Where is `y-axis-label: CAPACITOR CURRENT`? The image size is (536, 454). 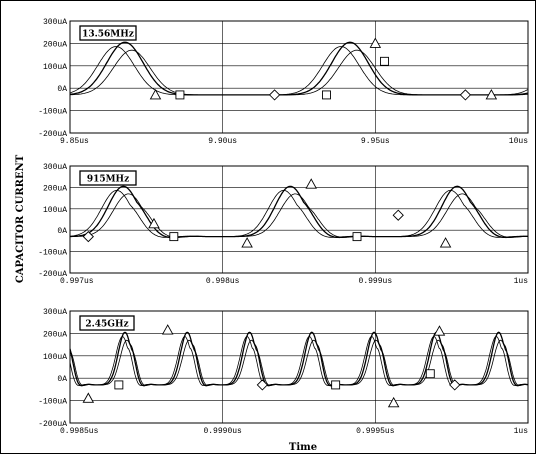 y-axis-label: CAPACITOR CURRENT is located at coordinates (20, 218).